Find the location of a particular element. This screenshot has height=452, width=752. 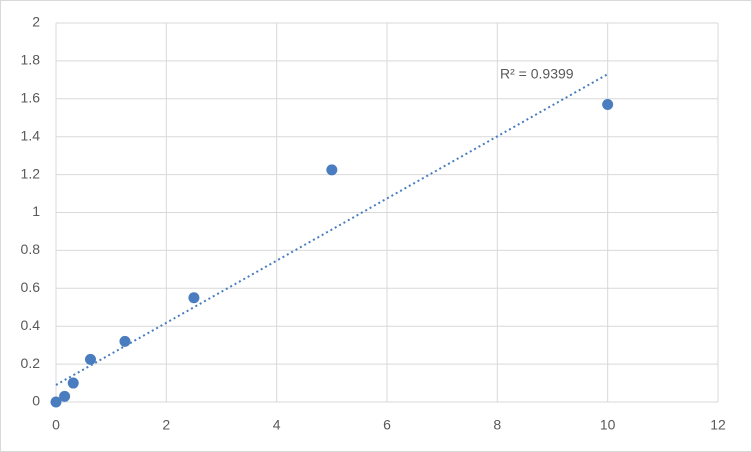

y-tick-label: 1.6 is located at coordinates (31, 98).